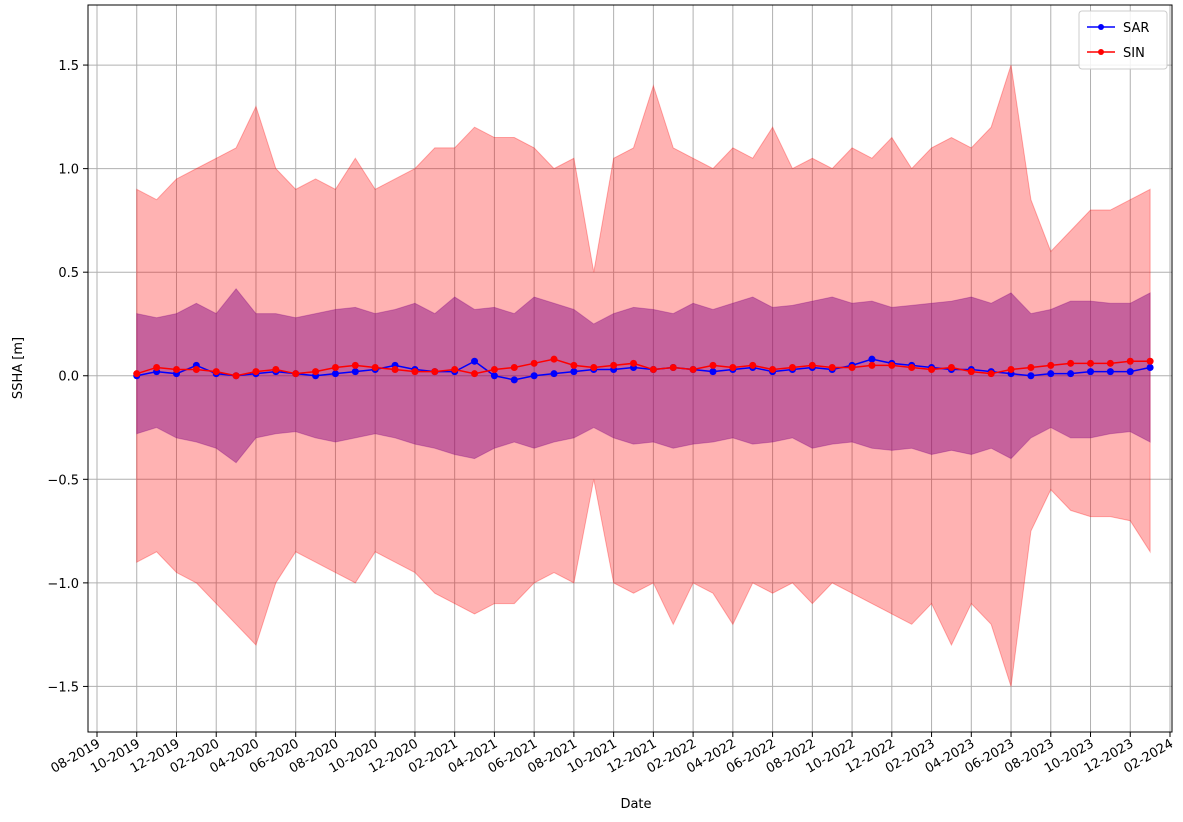  Describe the element at coordinates (63, 480) in the screenshot. I see `y-tick-label: −0.5` at that location.